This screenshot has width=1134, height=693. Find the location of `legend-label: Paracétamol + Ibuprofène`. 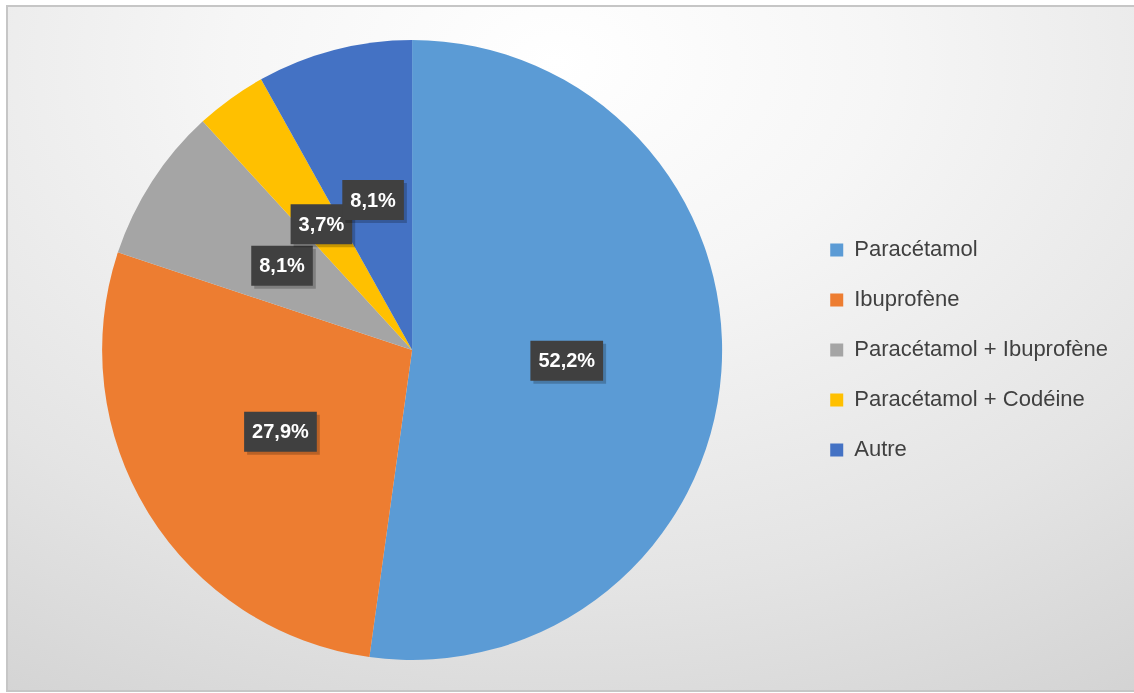

legend-label: Paracétamol + Ibuprofène is located at coordinates (981, 349).